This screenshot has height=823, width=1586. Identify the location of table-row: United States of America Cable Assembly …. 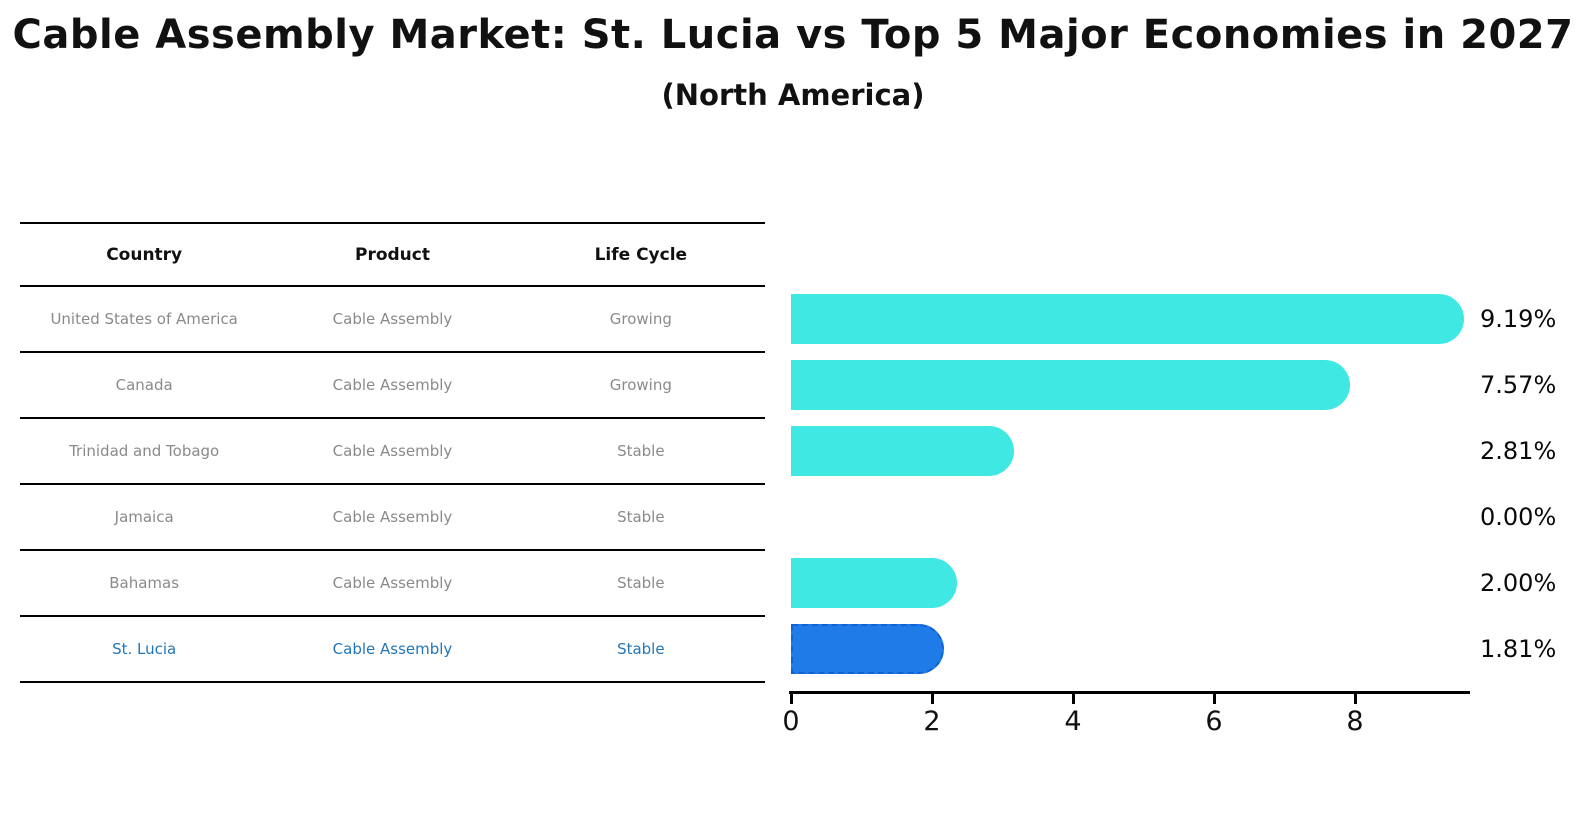
(392, 318).